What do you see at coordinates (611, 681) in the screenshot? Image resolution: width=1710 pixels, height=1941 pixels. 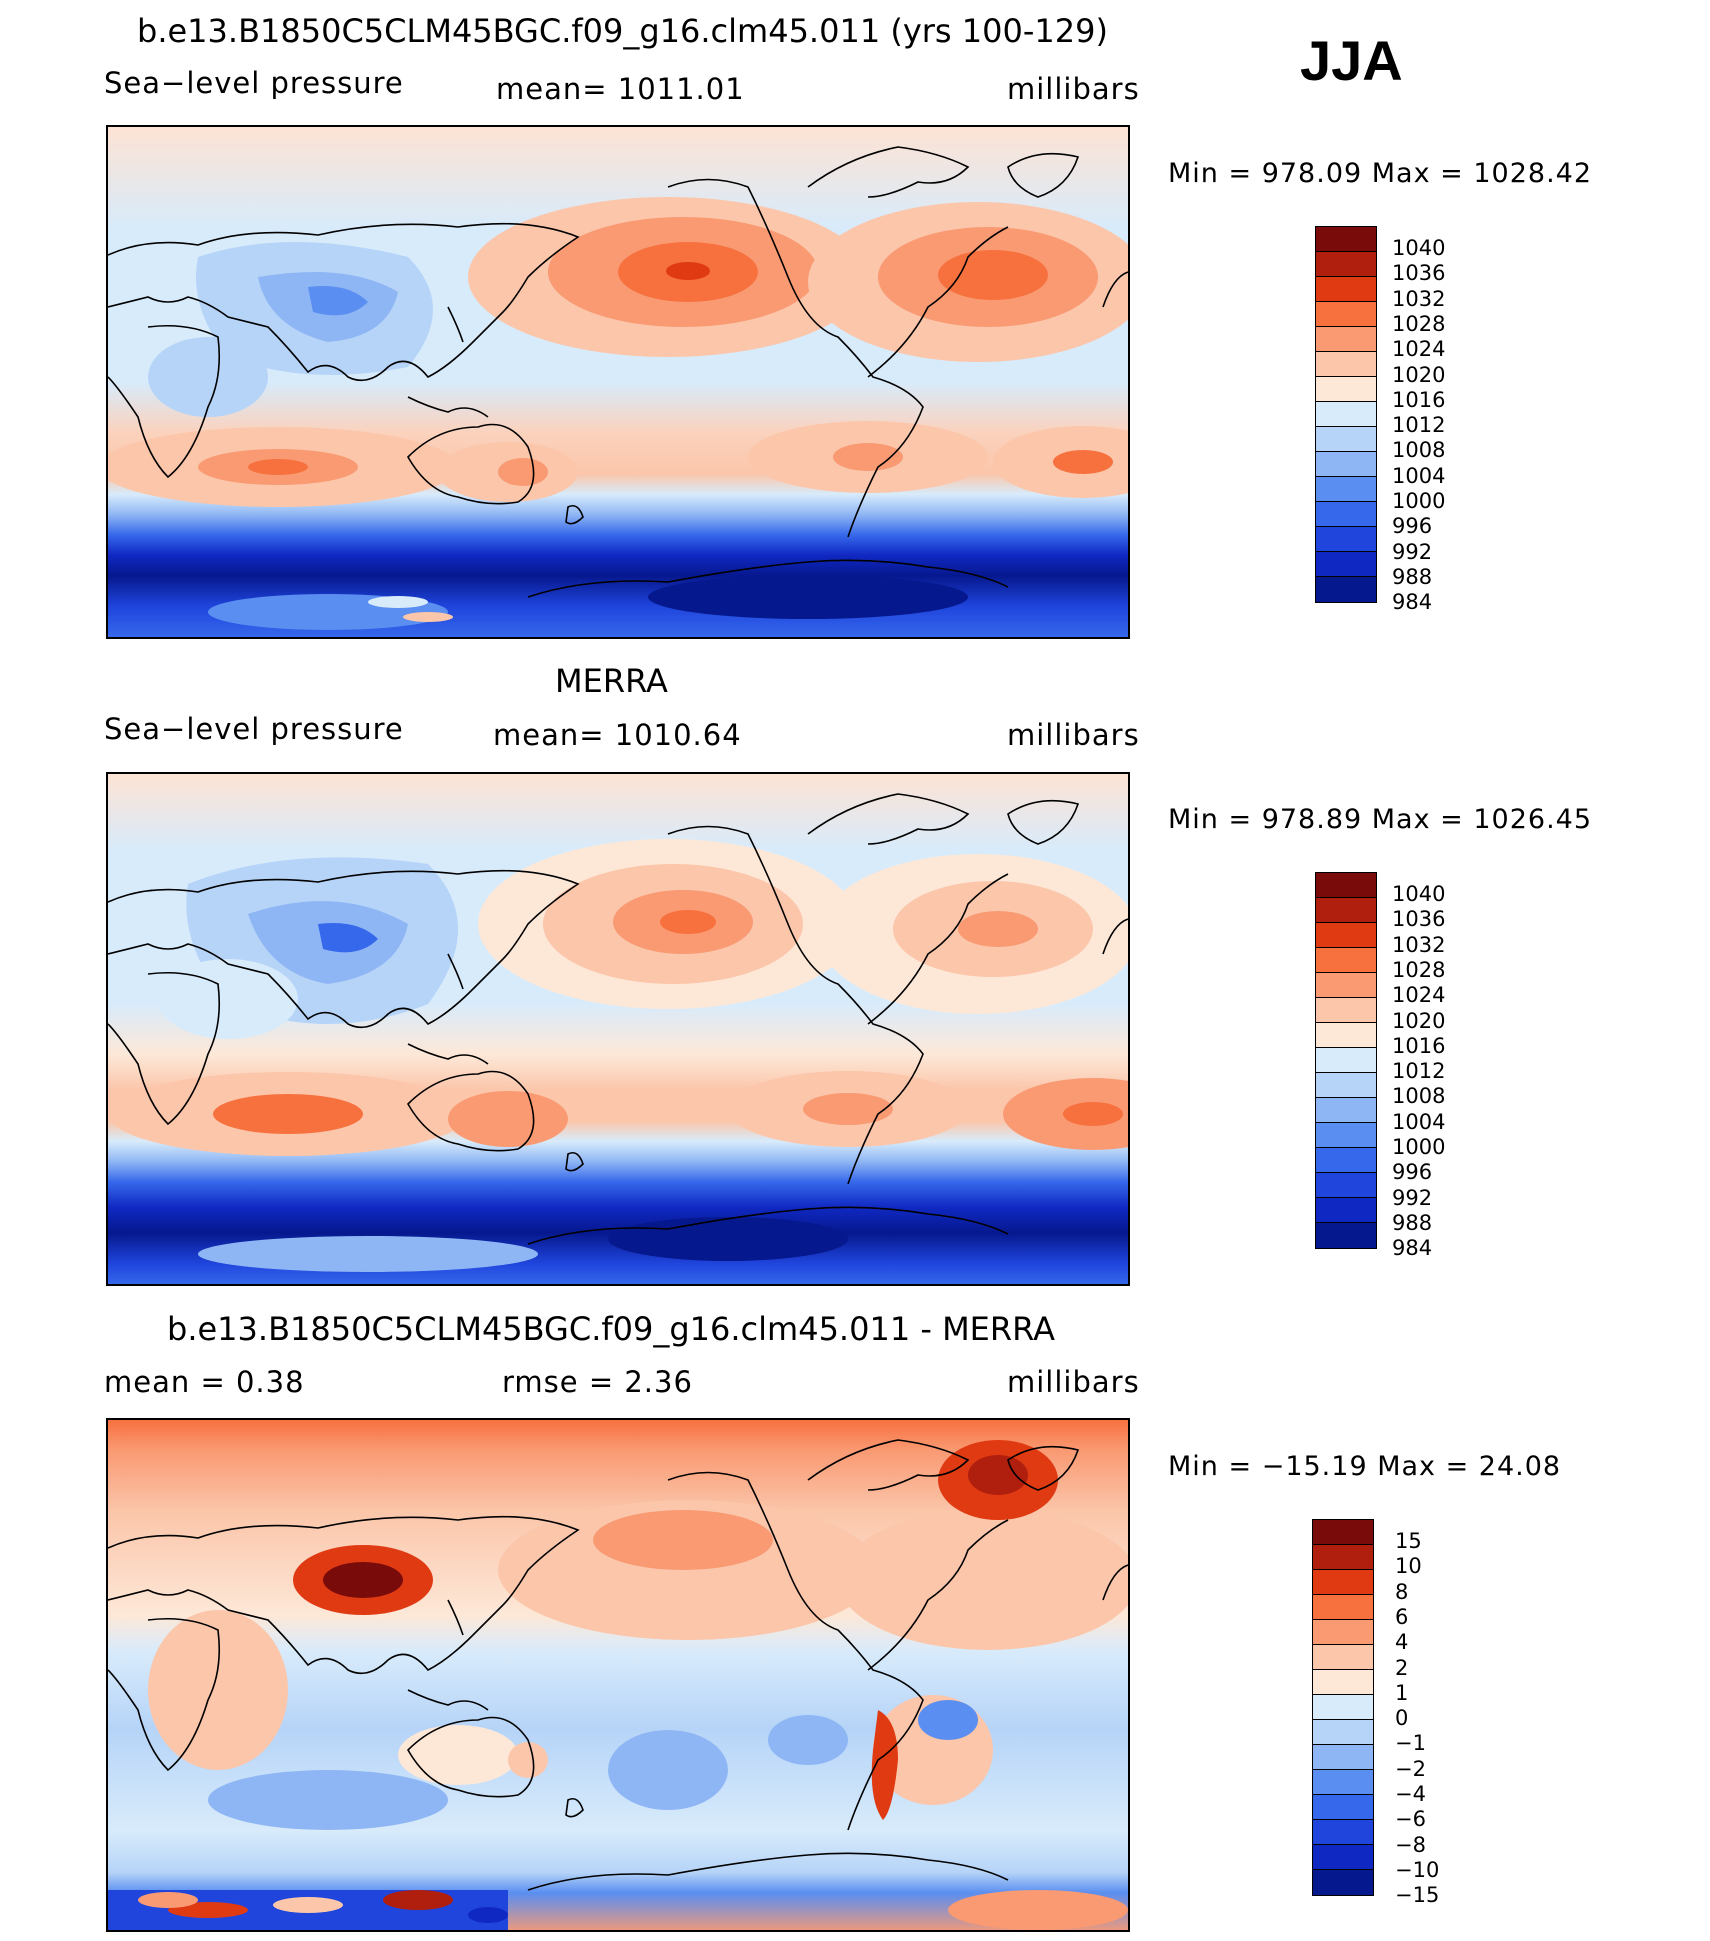 I see `panel-2-title: MERRA` at bounding box center [611, 681].